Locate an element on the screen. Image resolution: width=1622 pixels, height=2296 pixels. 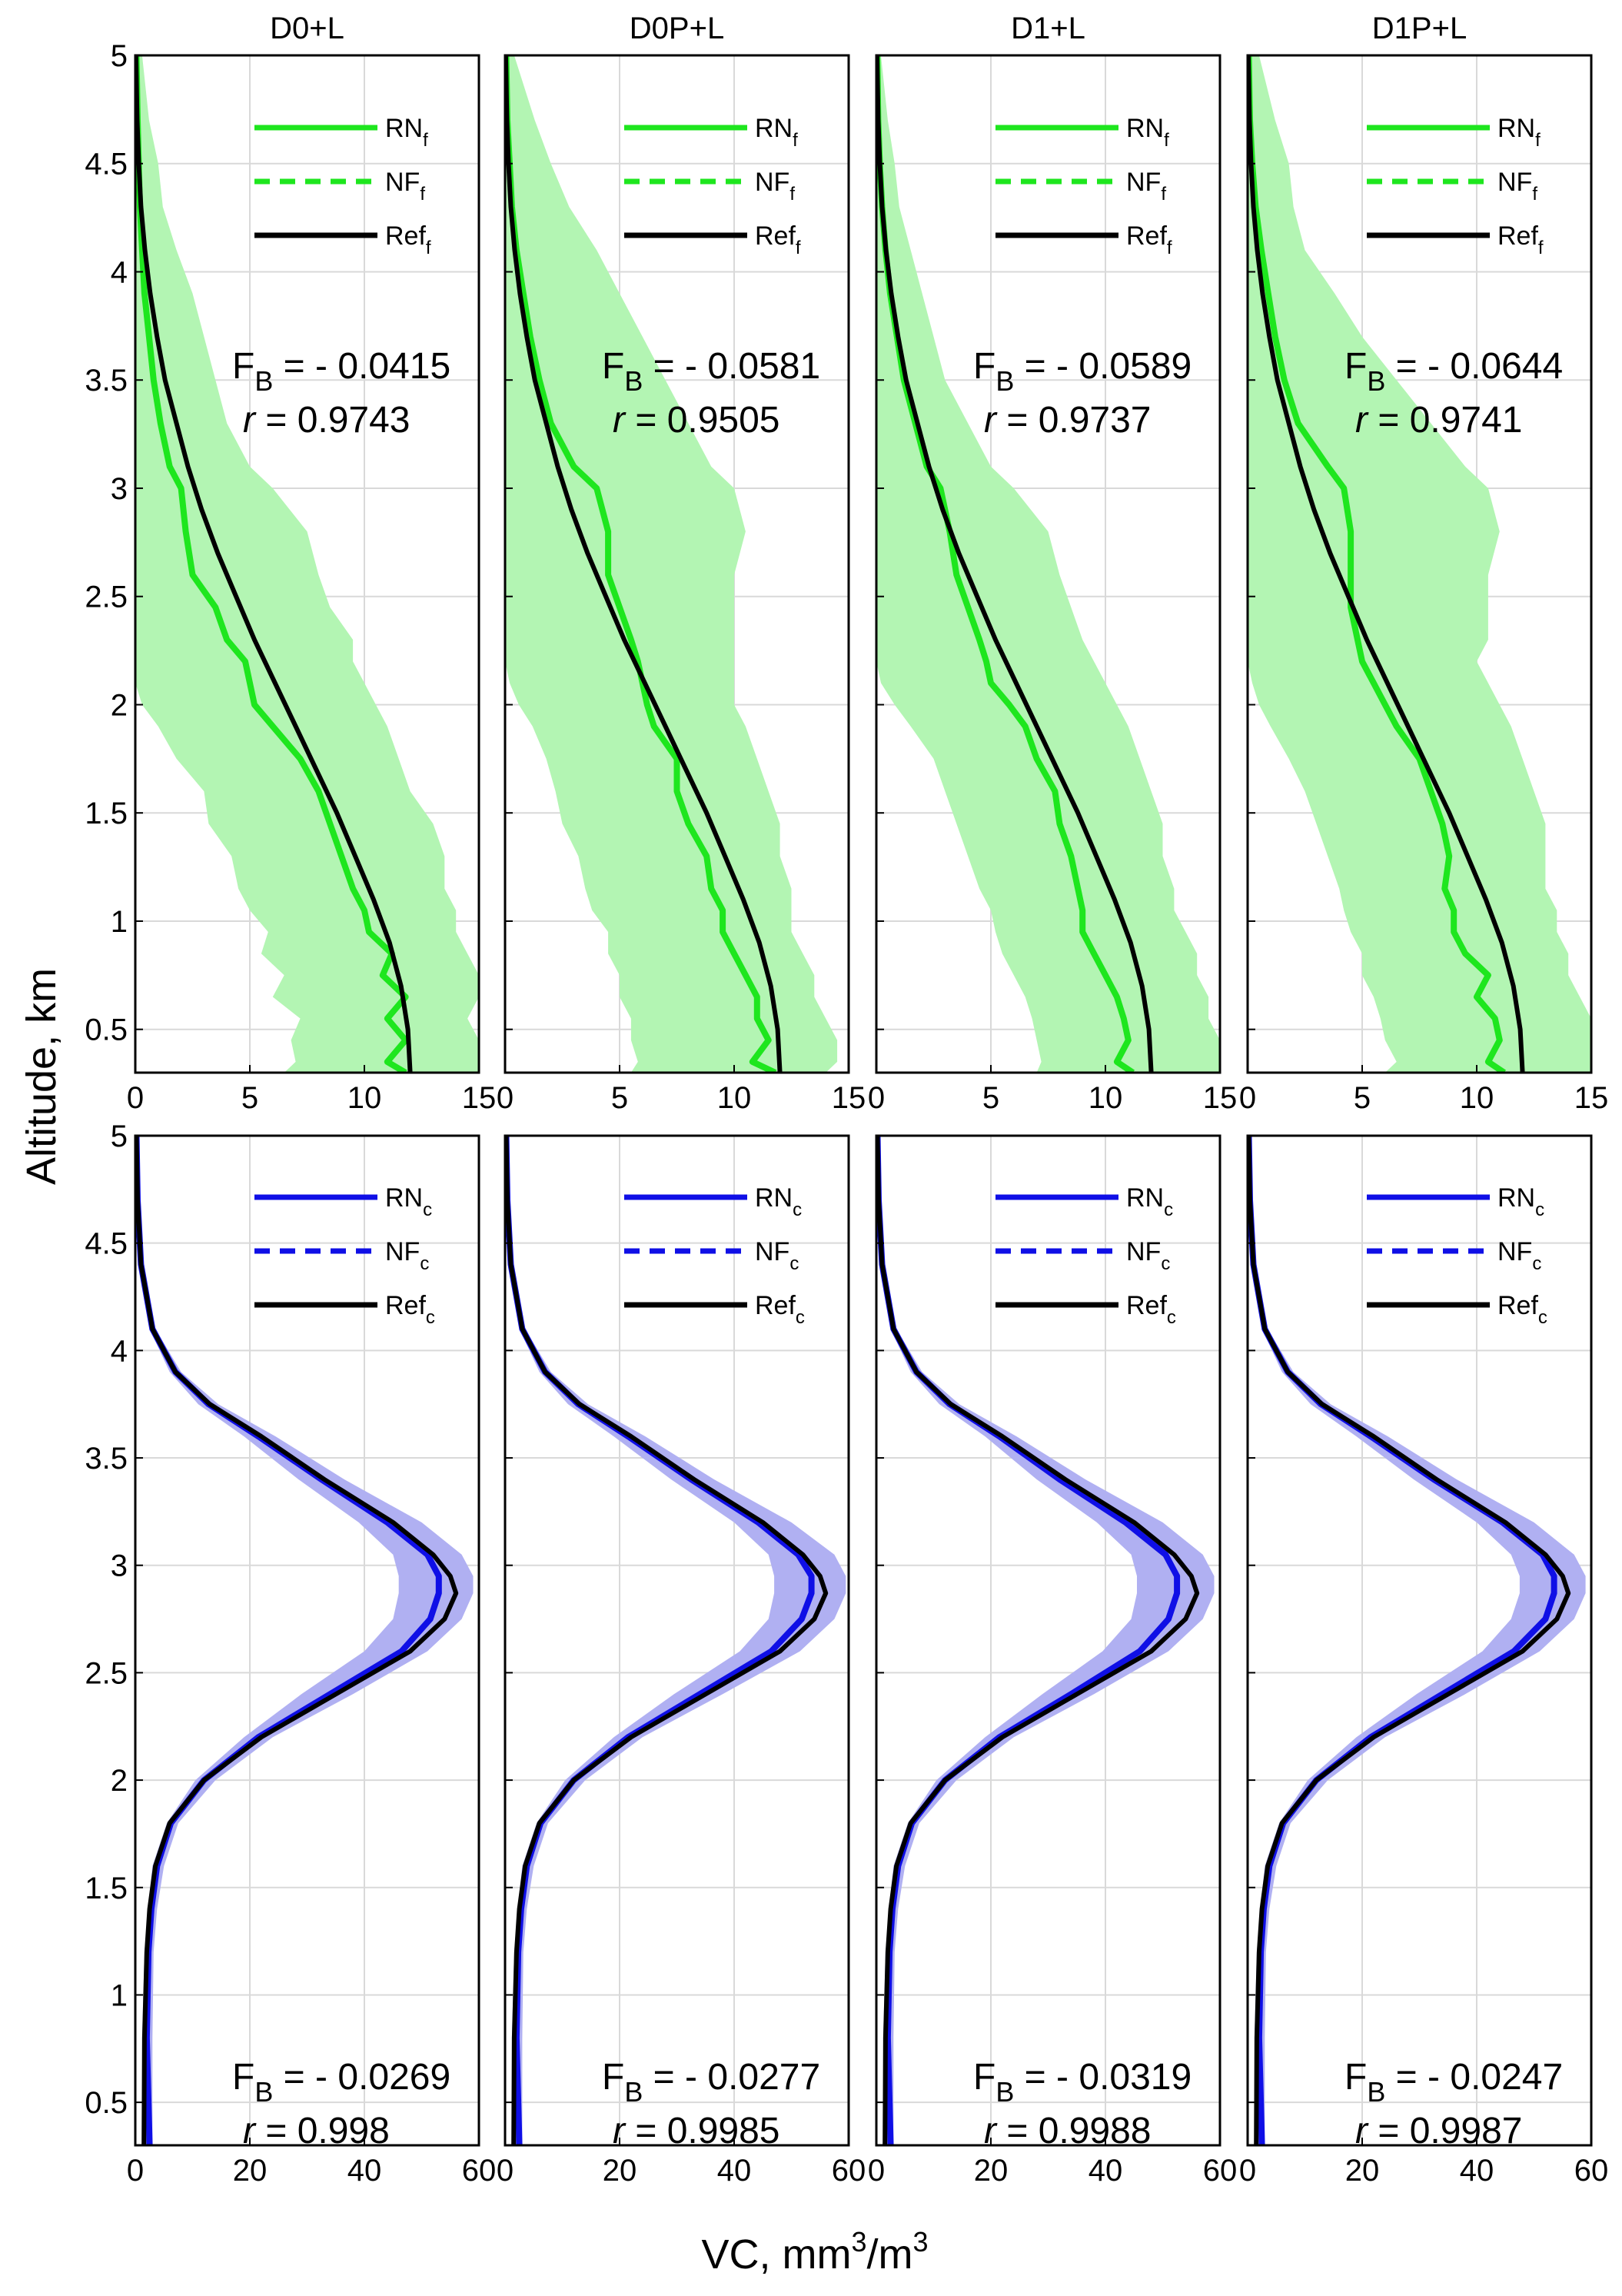
r-annotation: r = 0.9737 is located at coordinates (1068, 420).